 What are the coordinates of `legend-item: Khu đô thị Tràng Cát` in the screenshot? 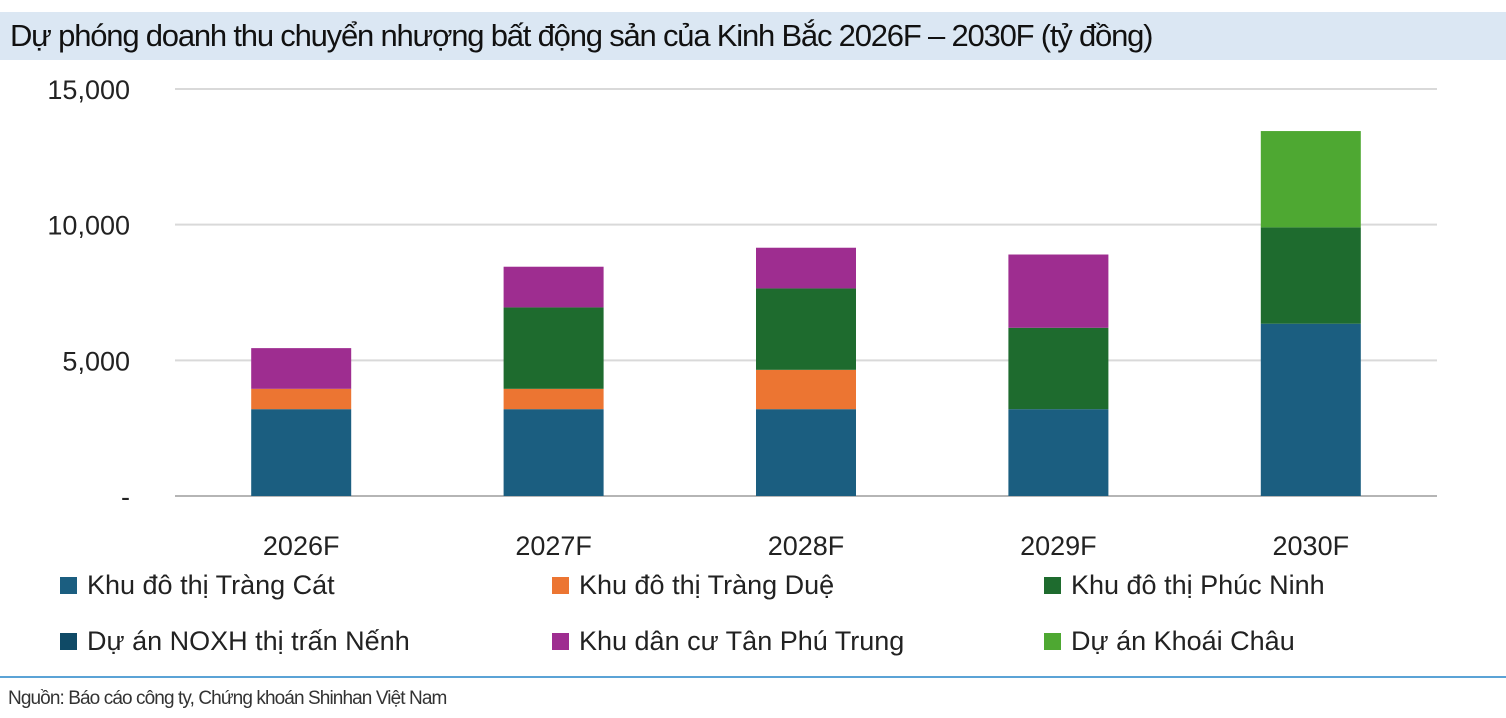 It's located at (197, 585).